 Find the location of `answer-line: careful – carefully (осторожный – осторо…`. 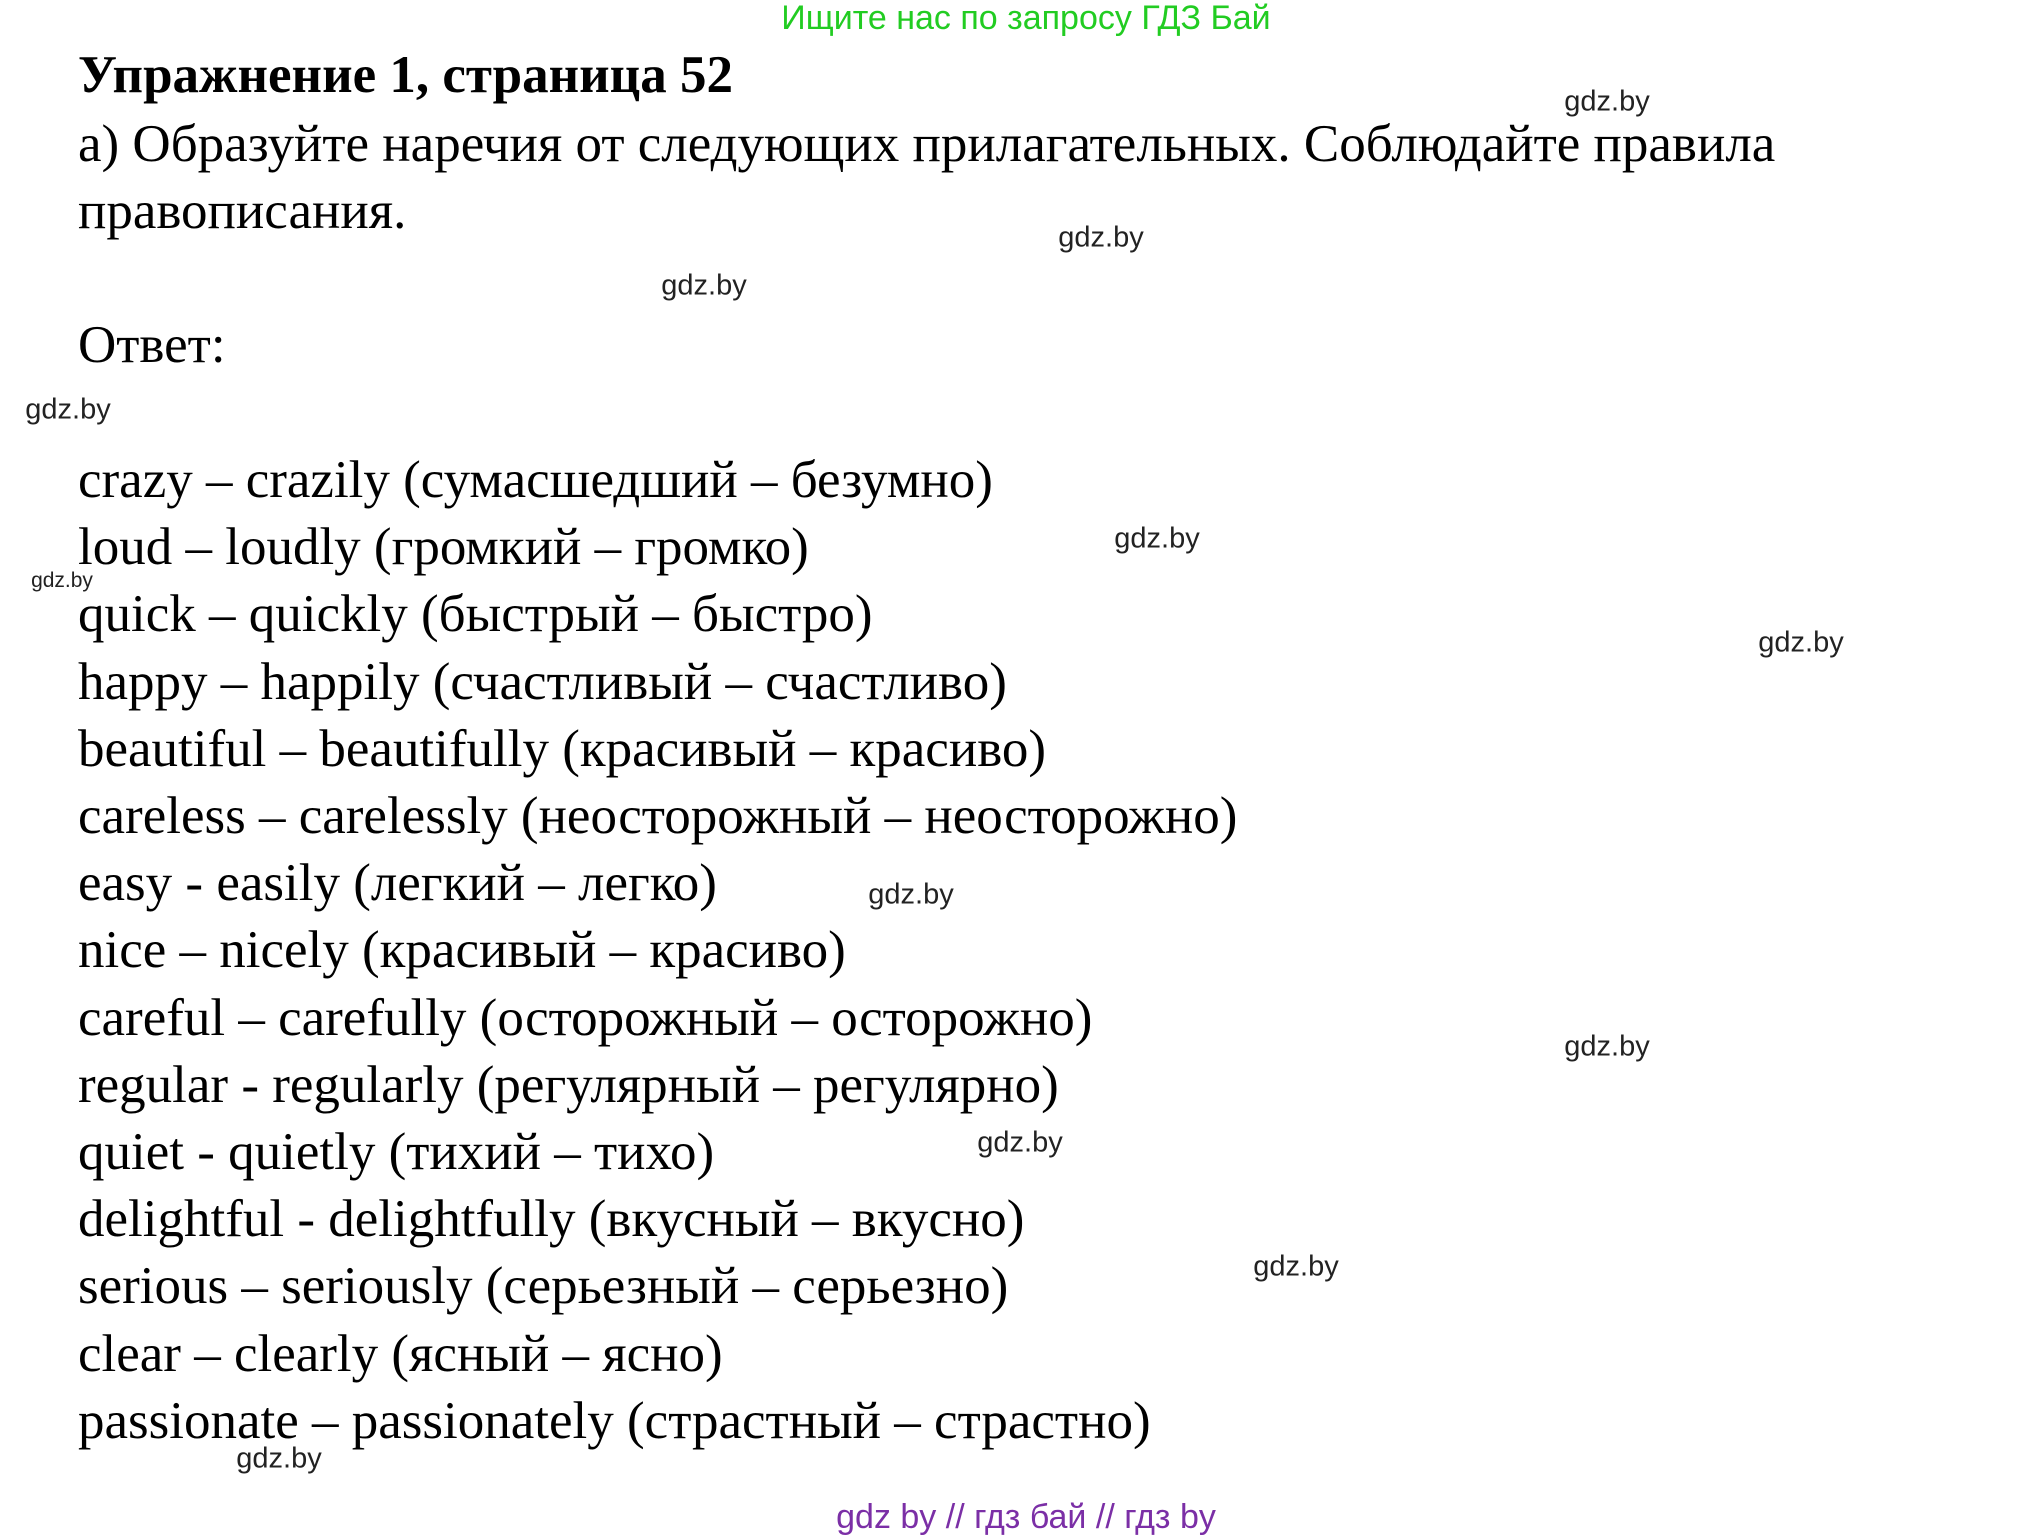

answer-line: careful – carefully (осторожный – осторо… is located at coordinates (585, 1017).